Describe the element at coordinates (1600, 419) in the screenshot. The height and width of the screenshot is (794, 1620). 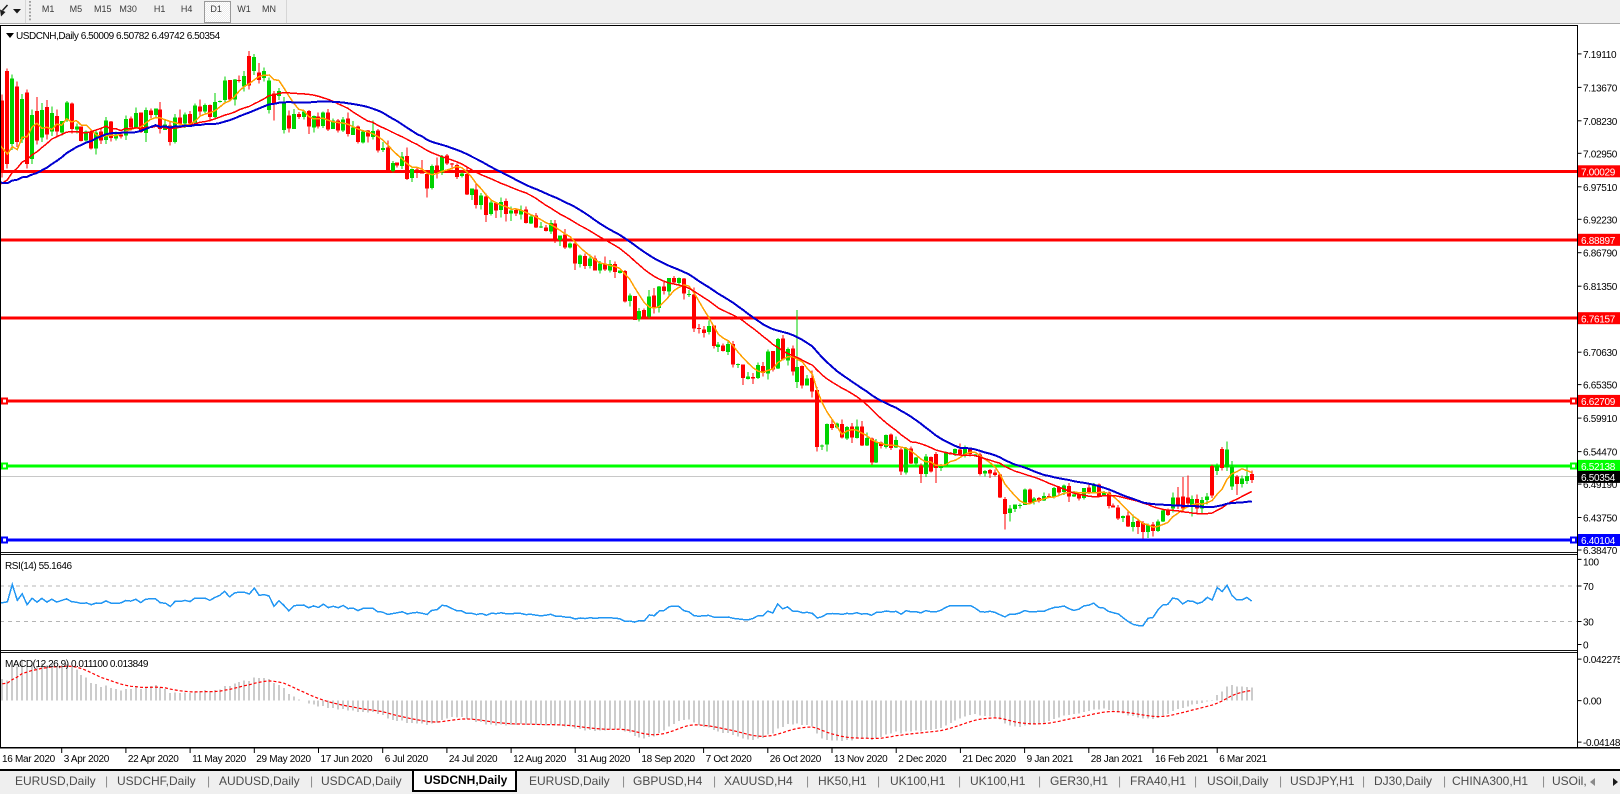
I see `svg-text: 6.59910` at that location.